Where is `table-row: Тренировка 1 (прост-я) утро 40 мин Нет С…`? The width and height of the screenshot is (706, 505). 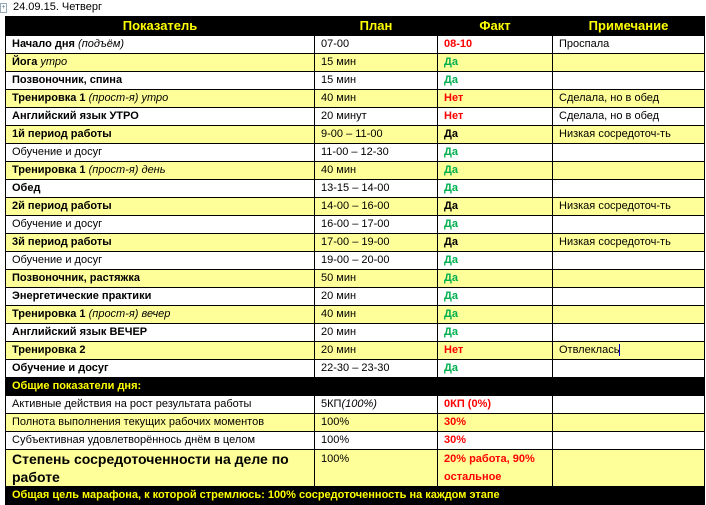
table-row: Тренировка 1 (прост-я) утро 40 мин Нет С… is located at coordinates (355, 98).